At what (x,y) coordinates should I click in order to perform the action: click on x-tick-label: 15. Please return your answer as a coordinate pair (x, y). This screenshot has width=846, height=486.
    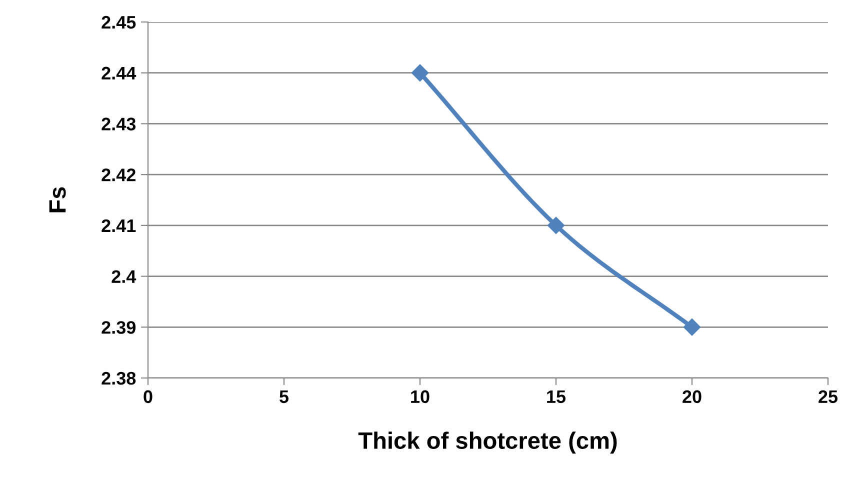
    Looking at the image, I should click on (556, 397).